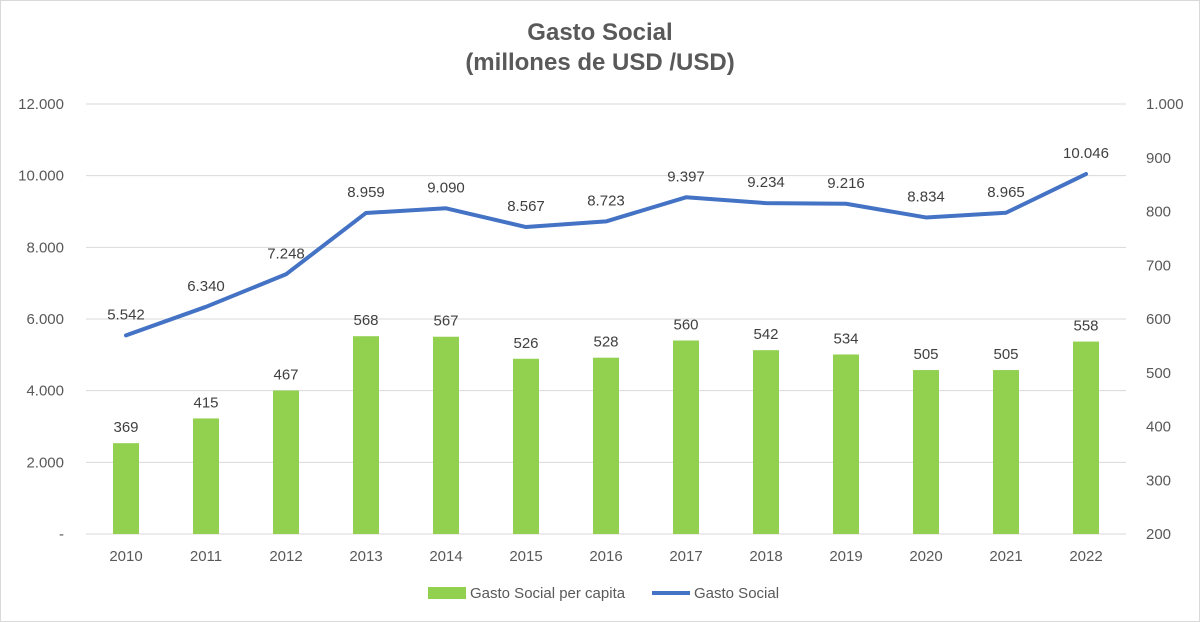 This screenshot has width=1200, height=622. What do you see at coordinates (1158, 373) in the screenshot?
I see `right-axis-tick-label: 500` at bounding box center [1158, 373].